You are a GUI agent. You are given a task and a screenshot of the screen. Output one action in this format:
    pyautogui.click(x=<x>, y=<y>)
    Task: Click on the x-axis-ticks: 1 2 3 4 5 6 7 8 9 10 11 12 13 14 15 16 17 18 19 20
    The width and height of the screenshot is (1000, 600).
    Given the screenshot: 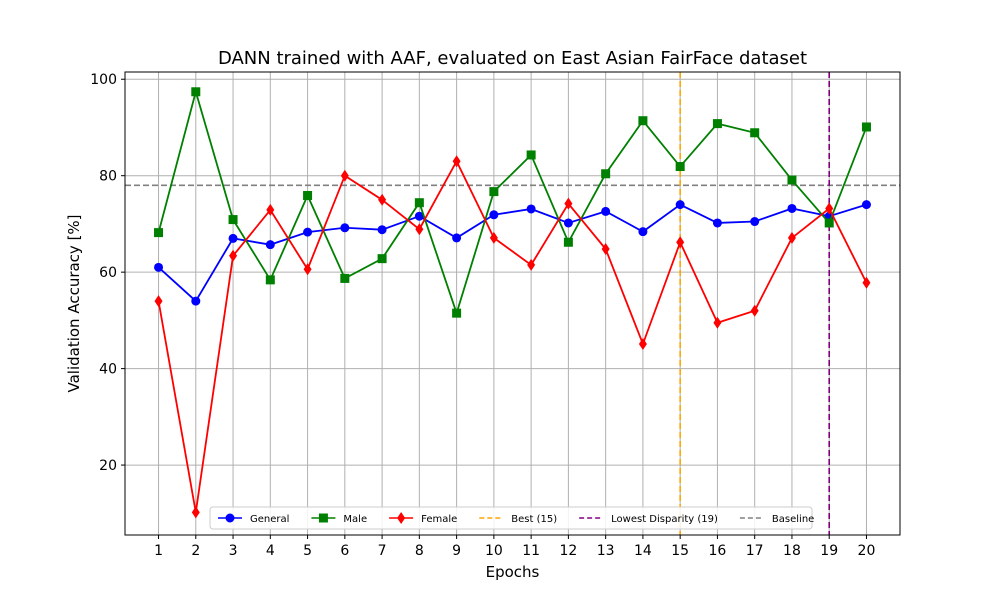 What is the action you would take?
    pyautogui.click(x=514, y=547)
    